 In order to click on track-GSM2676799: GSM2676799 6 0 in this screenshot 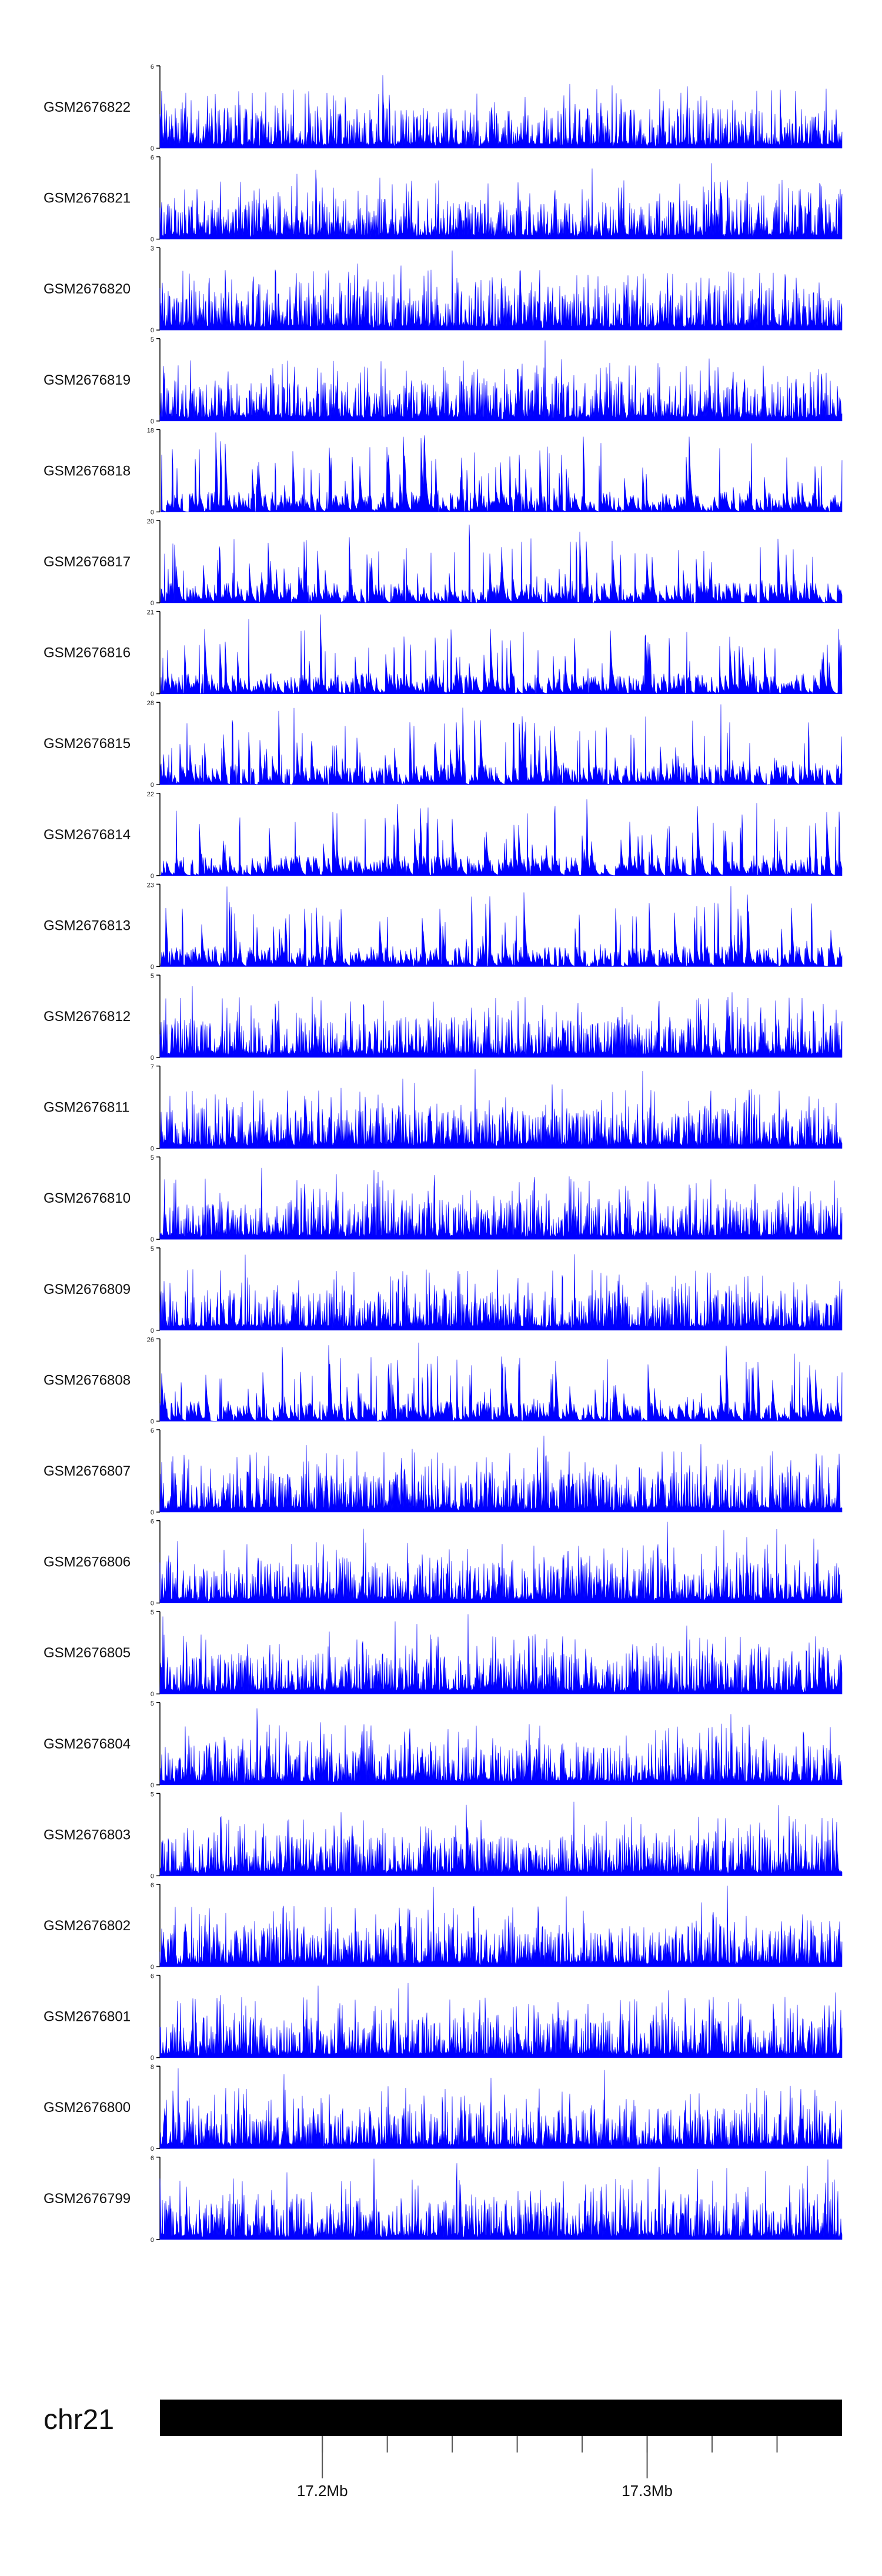, I will do `click(443, 2199)`.